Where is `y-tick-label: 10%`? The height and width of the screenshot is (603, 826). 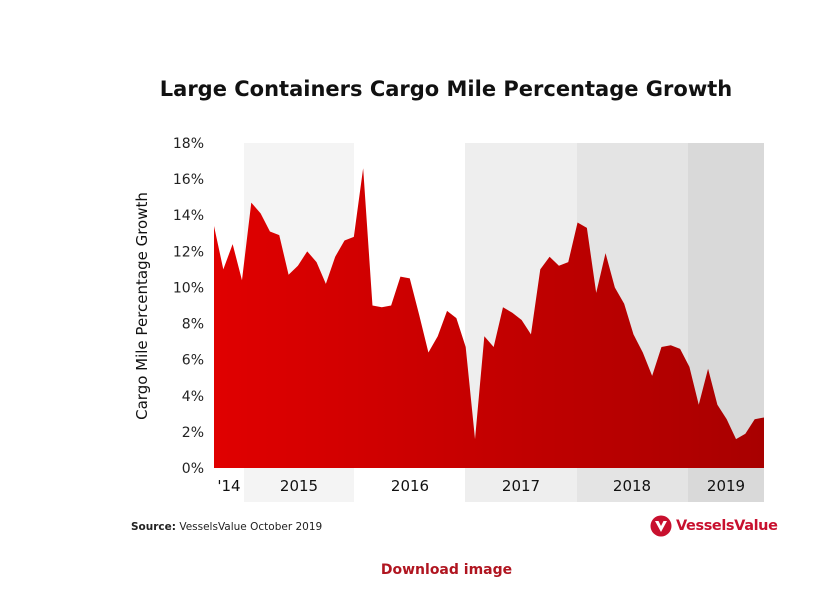 y-tick-label: 10% is located at coordinates (188, 288).